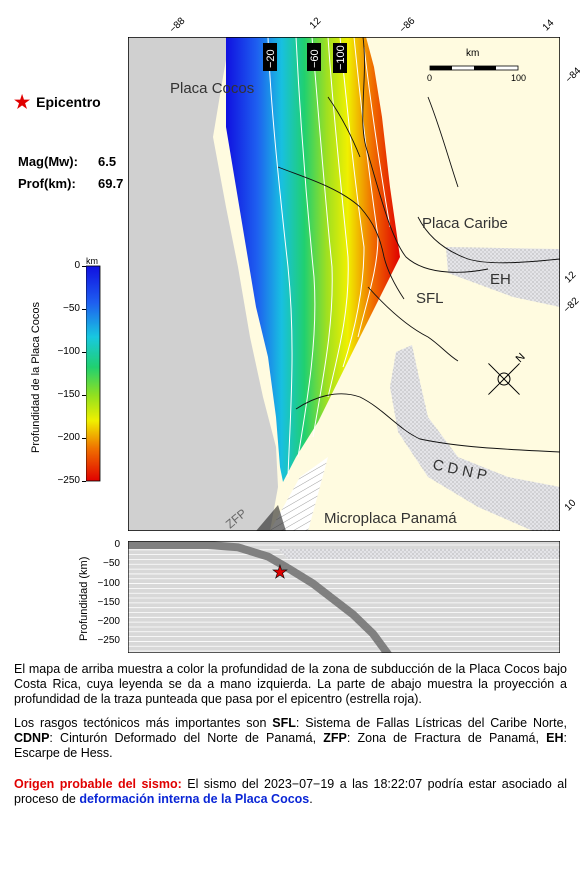  I want to click on colorbar-tick-label: −150, so click(68, 394).